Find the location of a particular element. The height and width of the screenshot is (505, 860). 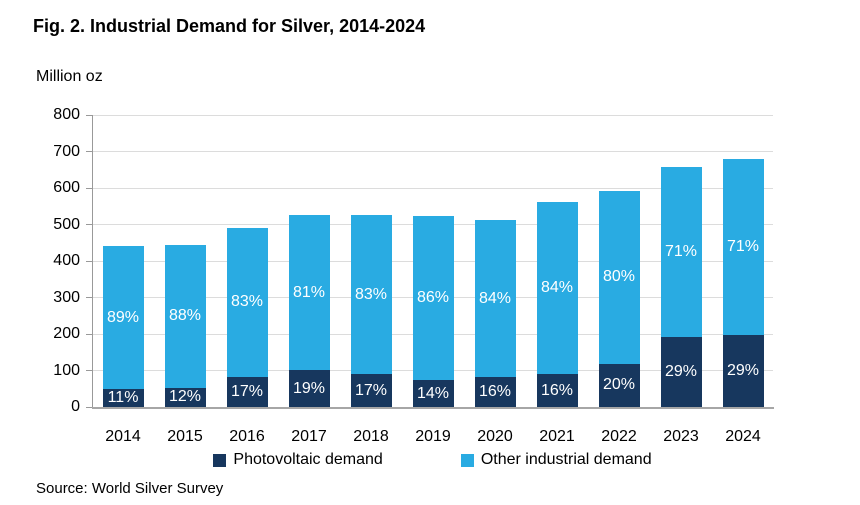

y-tick-label: 200 is located at coordinates (66, 333).